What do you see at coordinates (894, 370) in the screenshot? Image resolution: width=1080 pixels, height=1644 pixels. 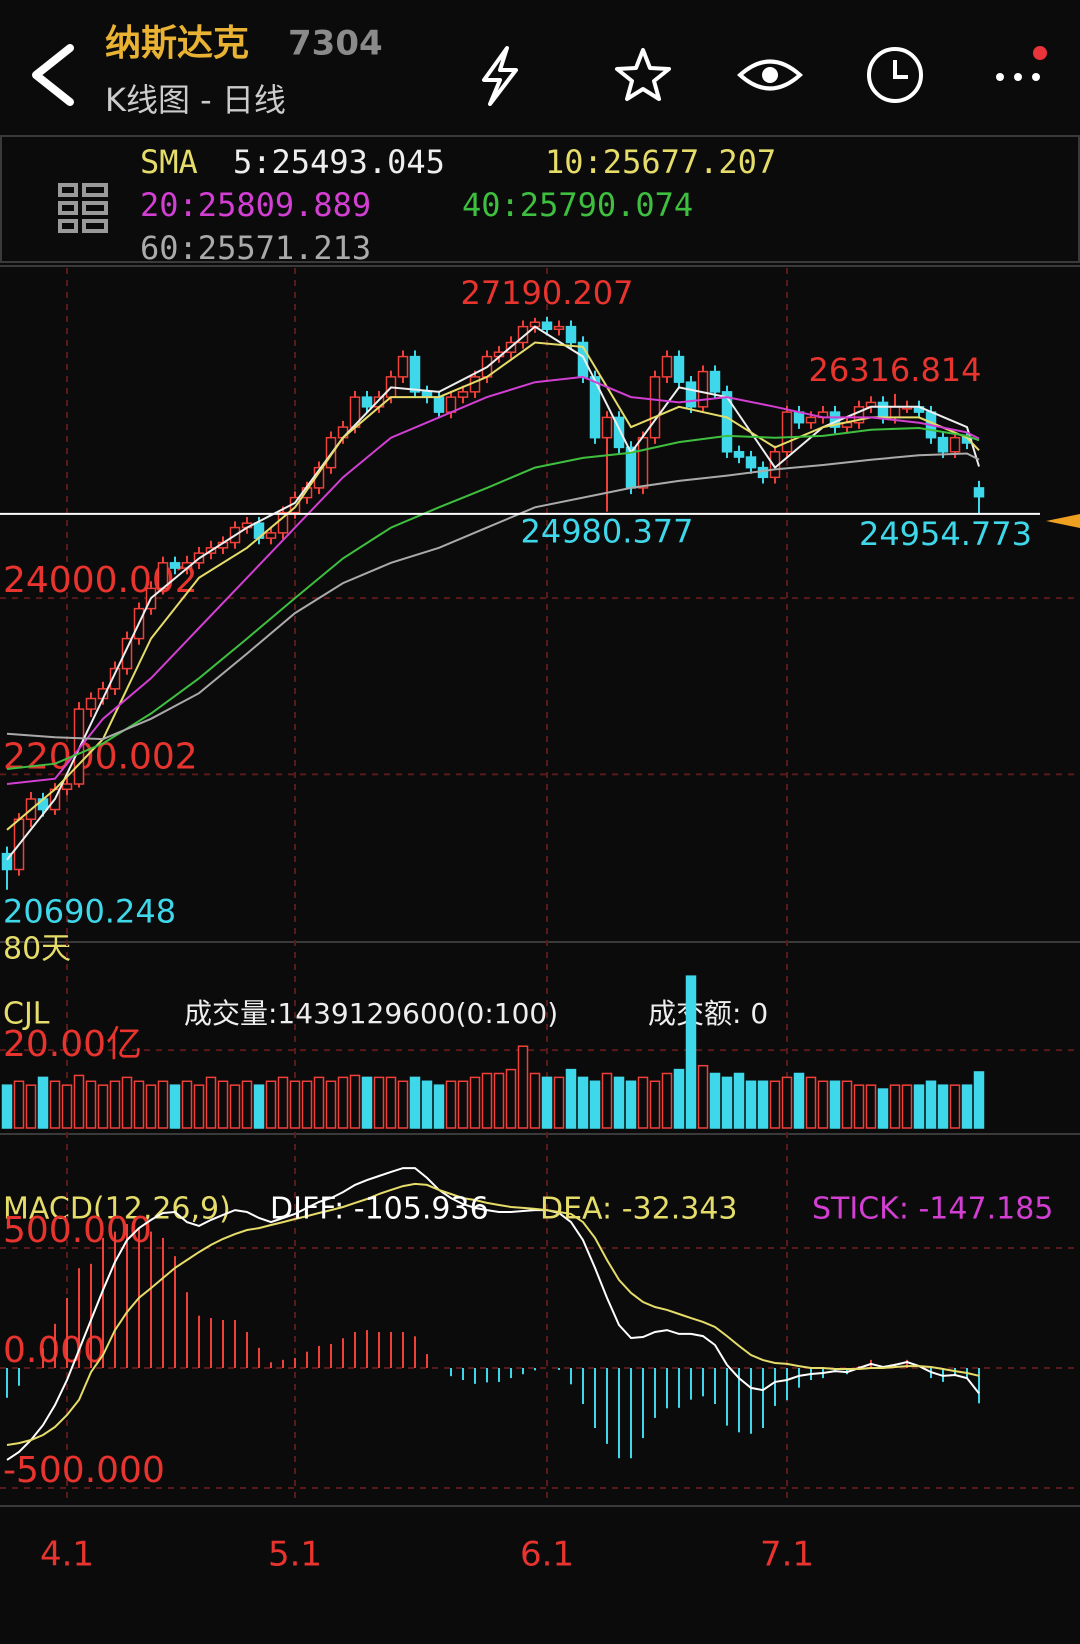 I see `extreme-annotation: 26316.814` at bounding box center [894, 370].